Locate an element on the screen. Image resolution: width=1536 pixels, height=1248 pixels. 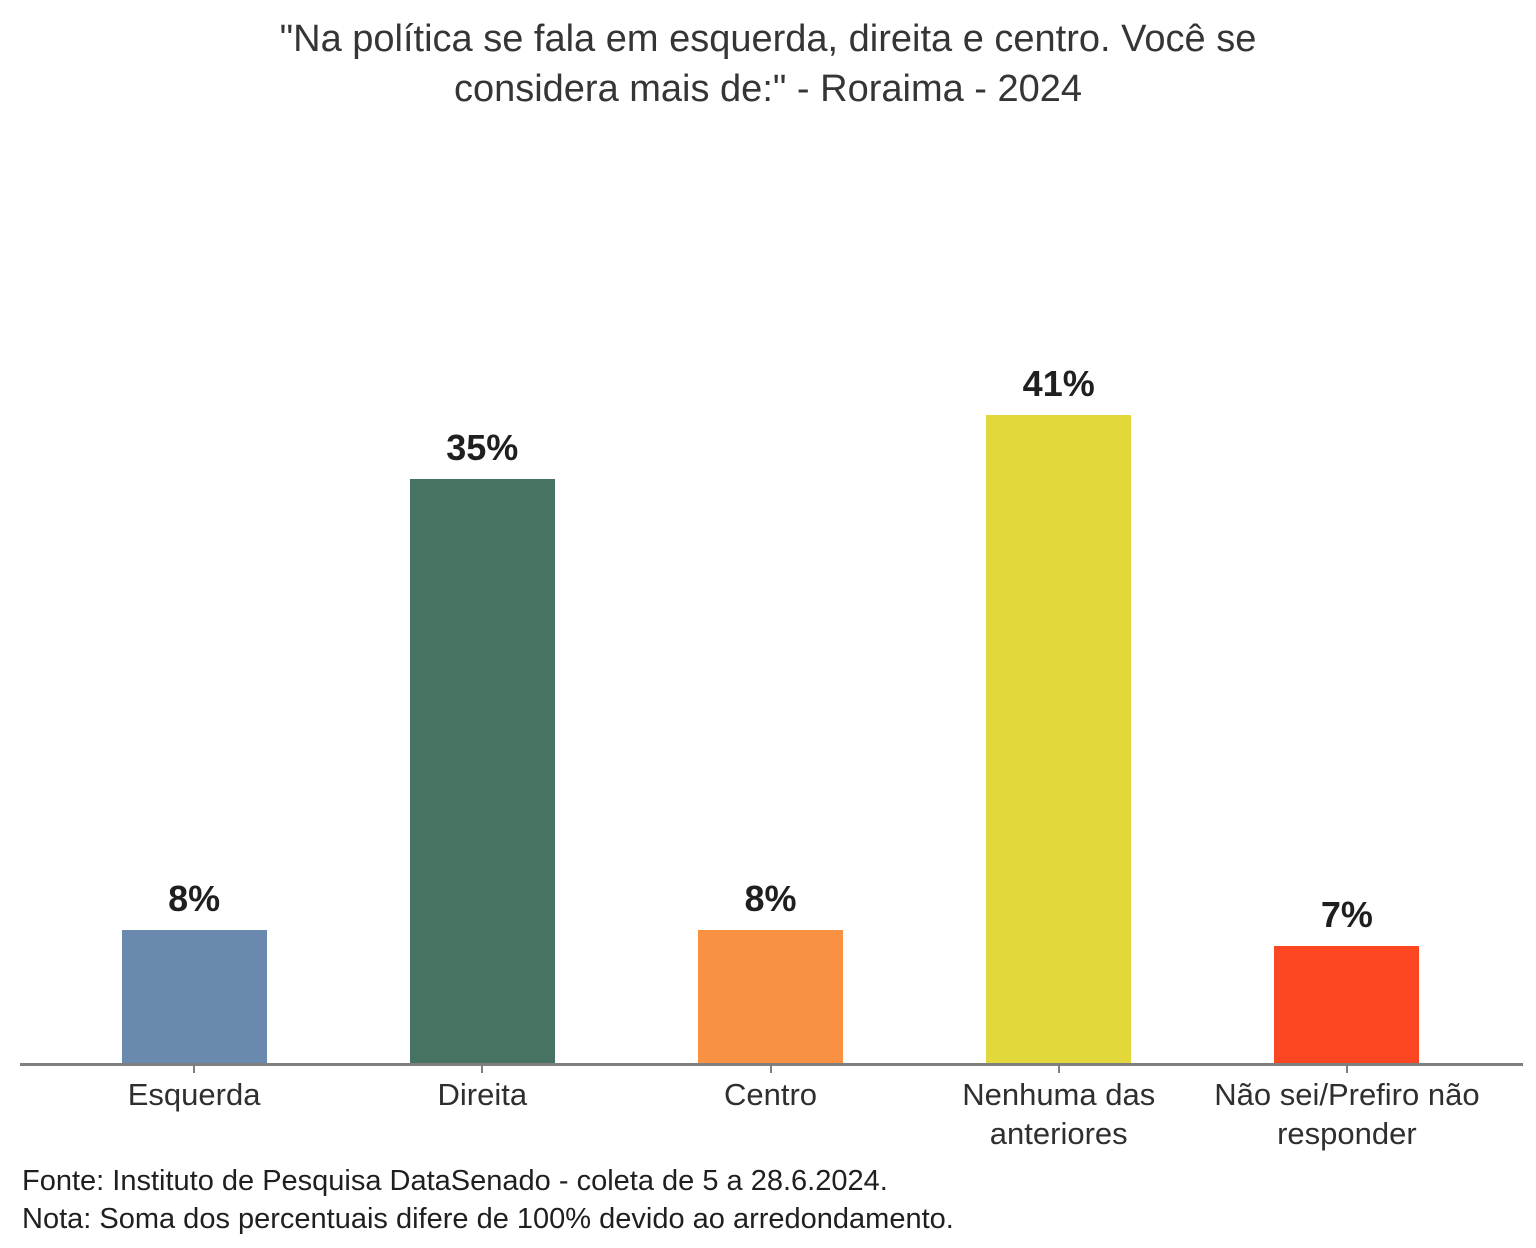
x-tick-cell: Centro is located at coordinates (770, 1110).